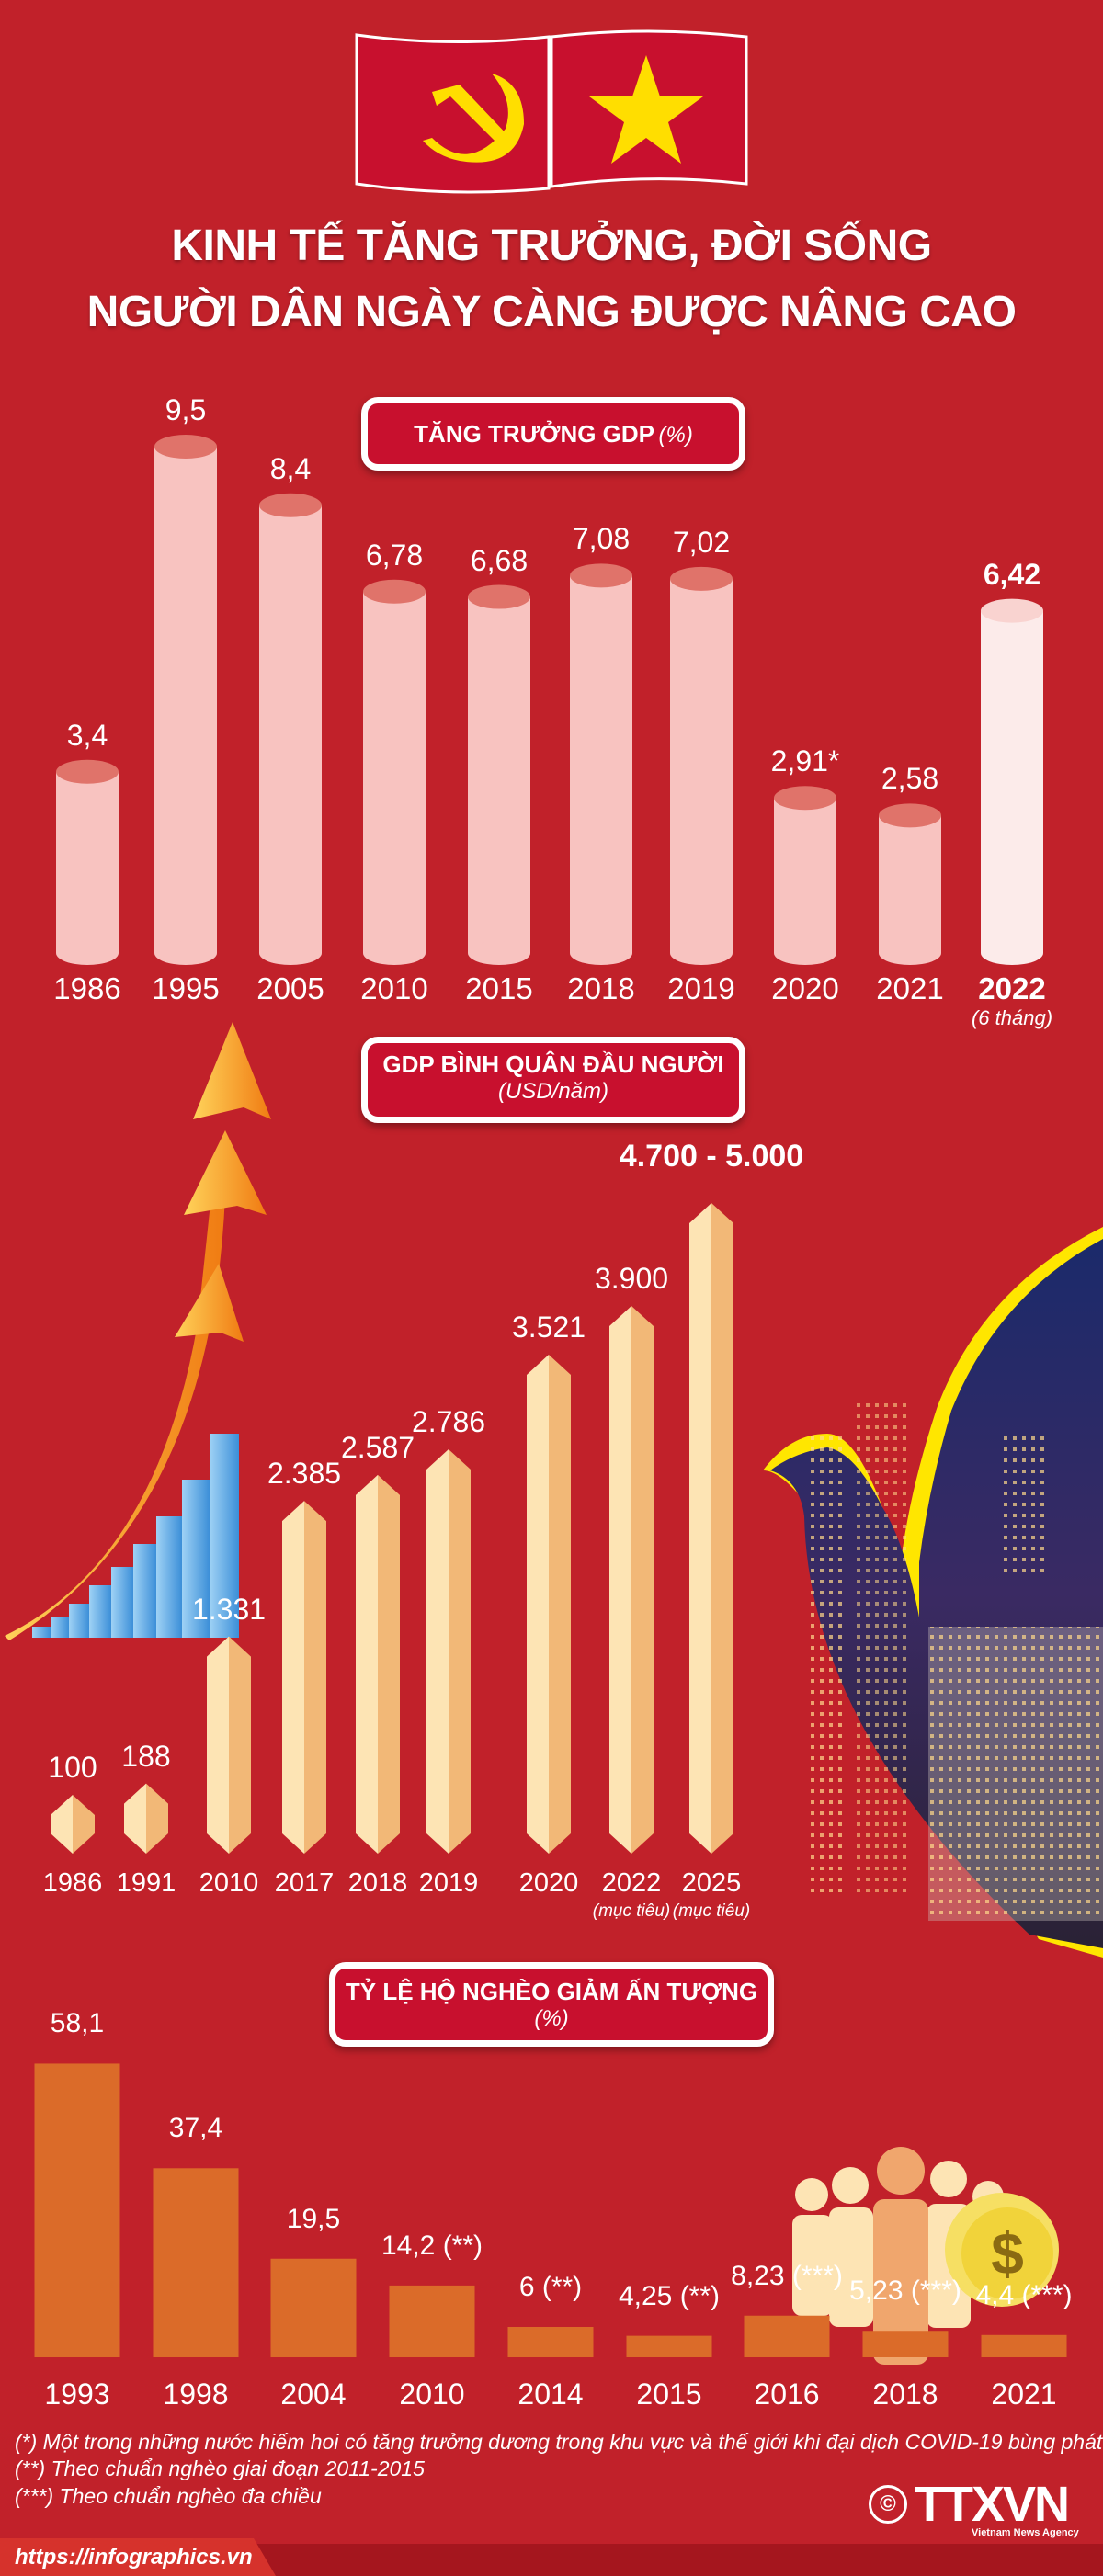 The height and width of the screenshot is (2576, 1103). What do you see at coordinates (72, 1883) in the screenshot?
I see `per-capita-year-label: 1986` at bounding box center [72, 1883].